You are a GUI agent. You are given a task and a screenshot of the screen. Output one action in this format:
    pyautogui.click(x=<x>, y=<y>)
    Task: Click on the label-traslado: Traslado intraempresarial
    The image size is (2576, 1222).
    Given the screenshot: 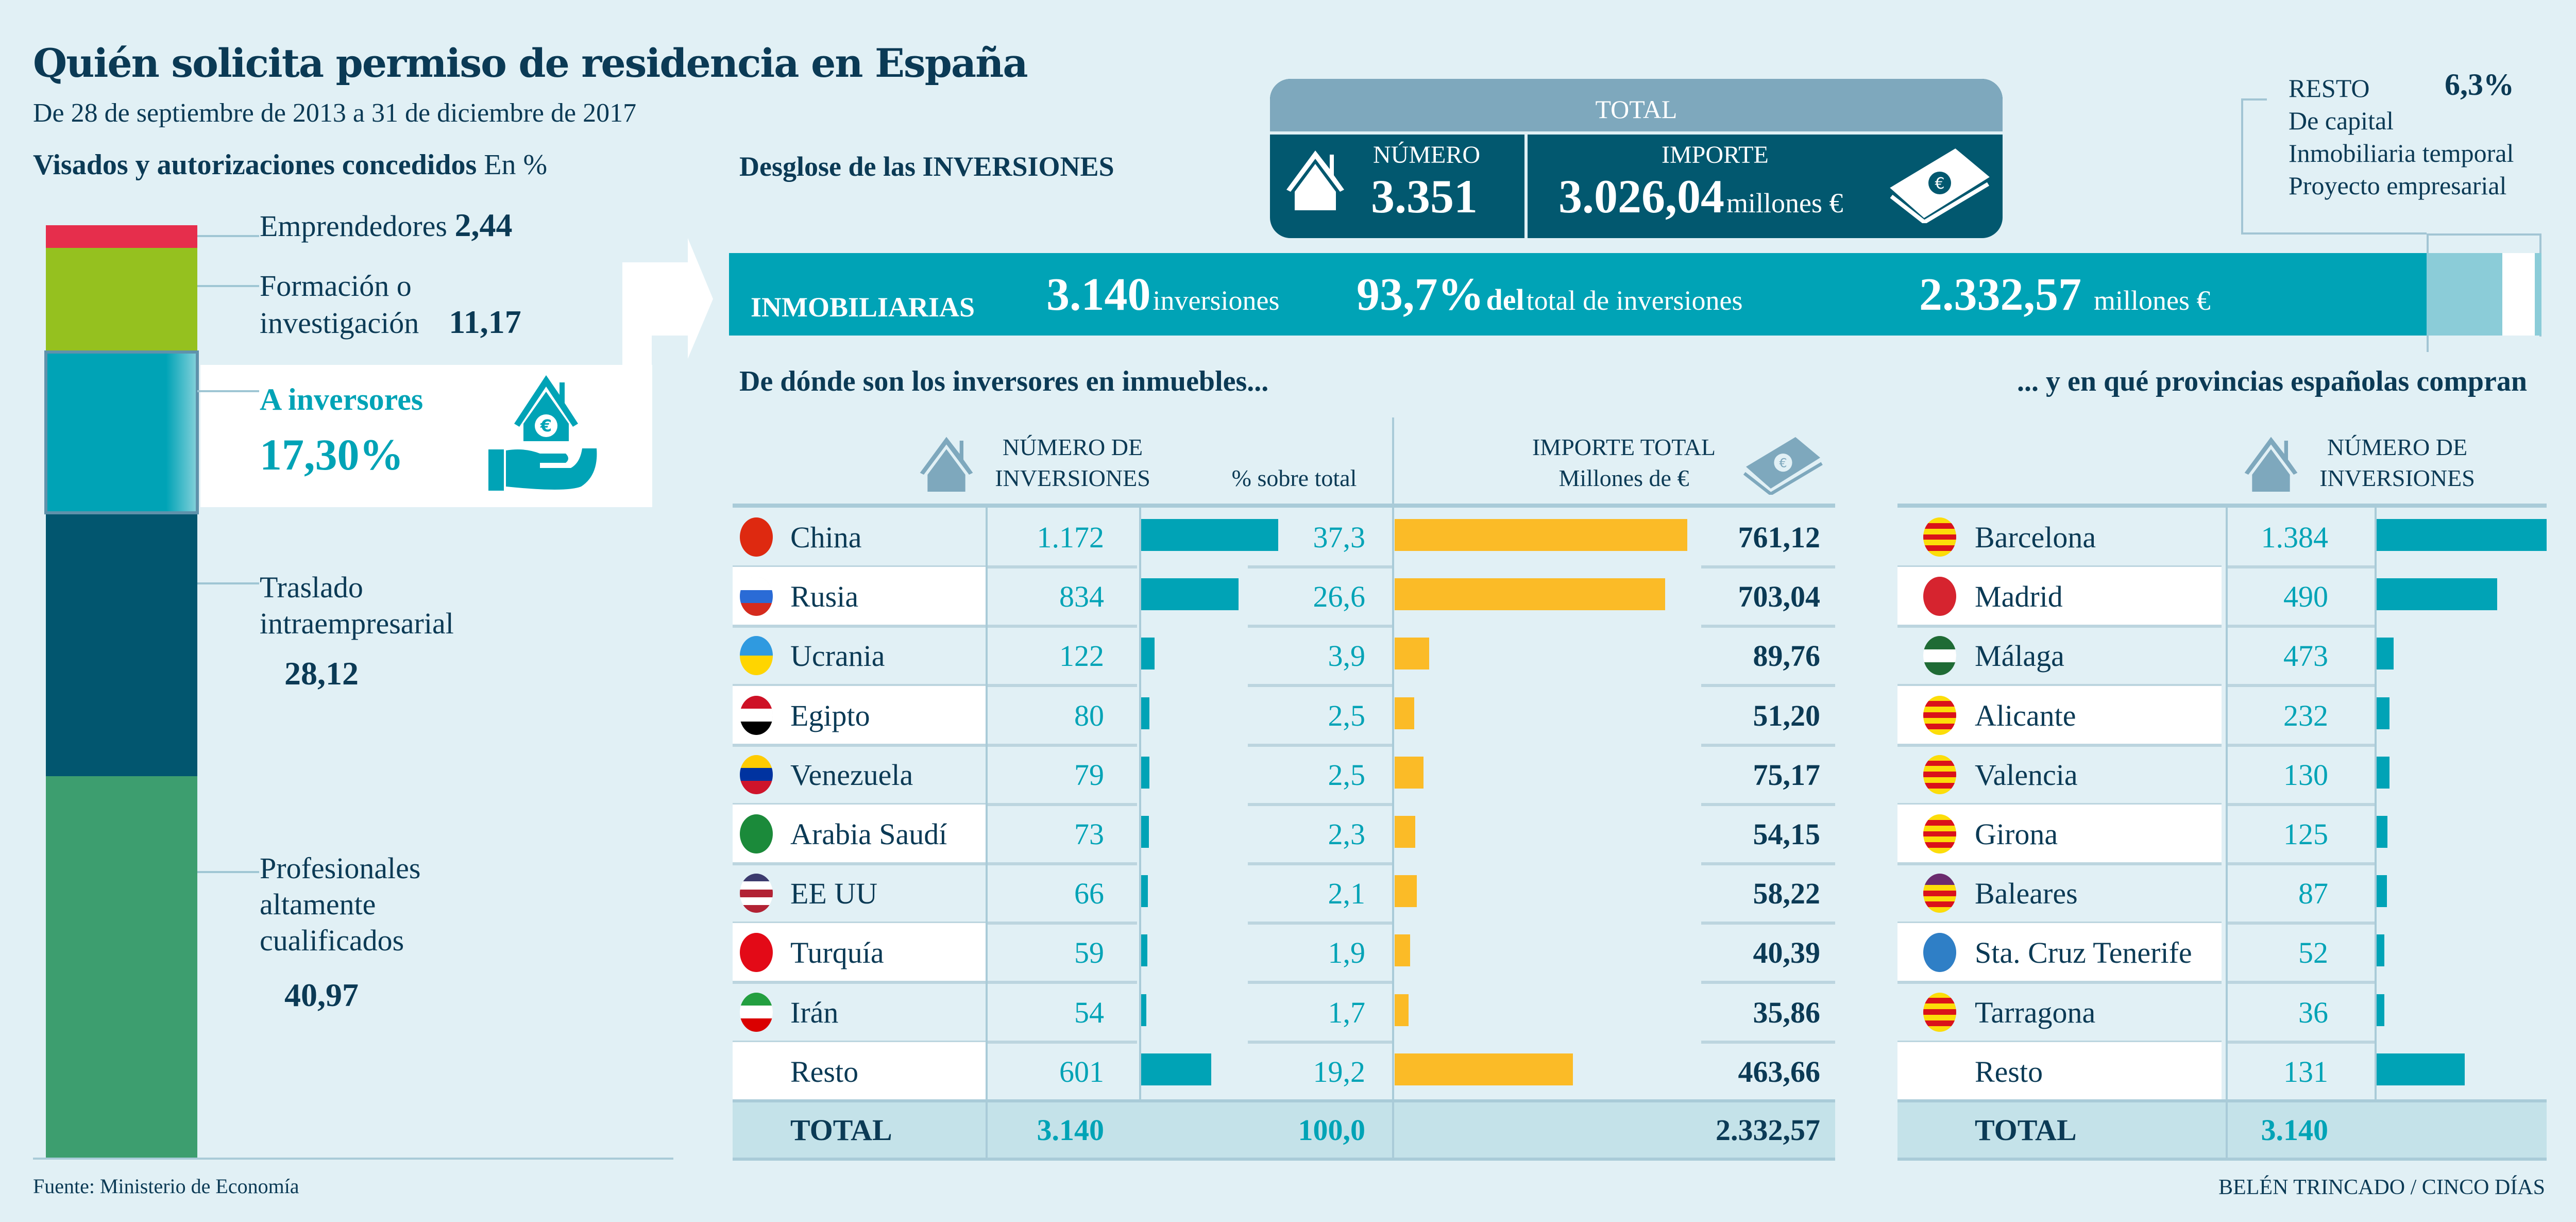 What is the action you would take?
    pyautogui.click(x=357, y=606)
    